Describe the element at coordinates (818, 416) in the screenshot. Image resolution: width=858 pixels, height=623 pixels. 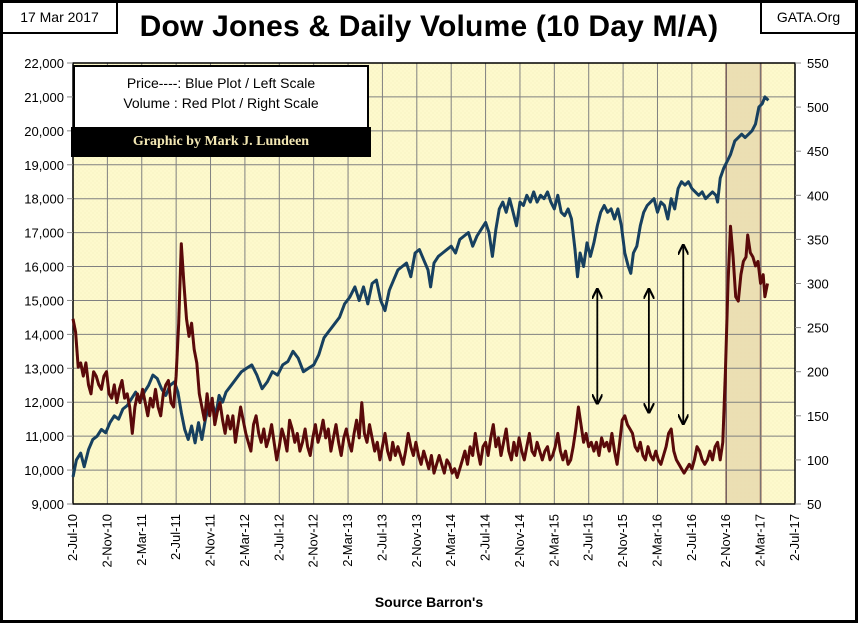
I see `right-axis-tick-label: 150` at that location.